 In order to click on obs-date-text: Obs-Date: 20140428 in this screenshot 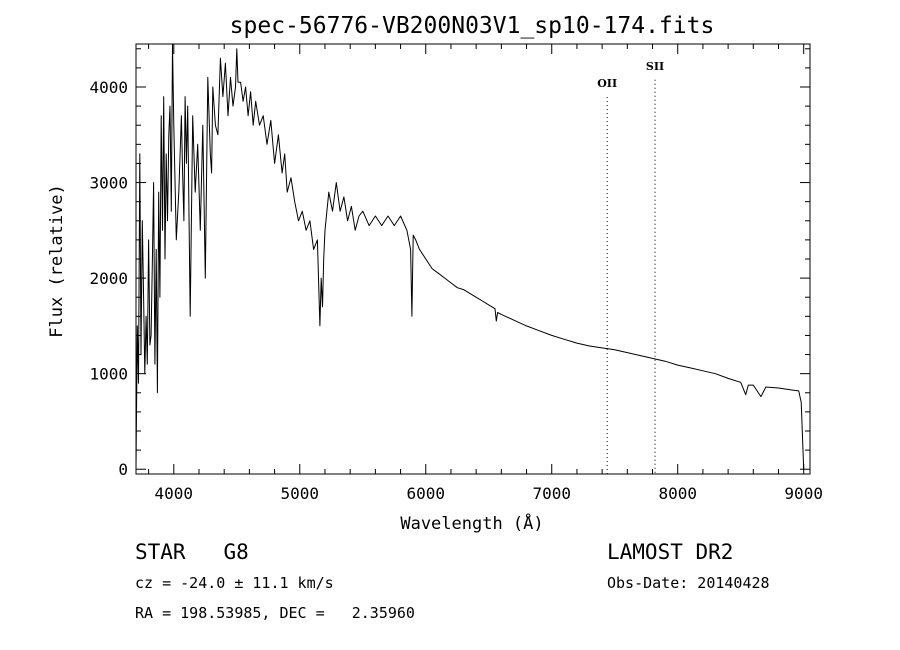, I will do `click(688, 583)`.